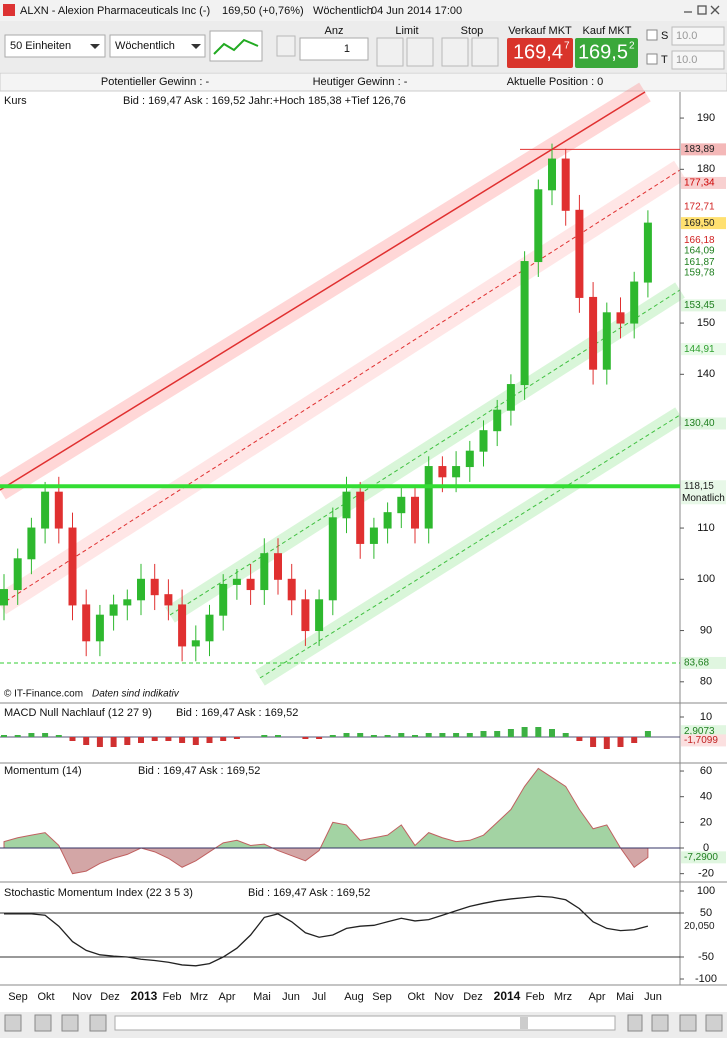 This screenshot has height=1043, width=727. What do you see at coordinates (415, 997) in the screenshot?
I see `x-tick-label: Okt` at bounding box center [415, 997].